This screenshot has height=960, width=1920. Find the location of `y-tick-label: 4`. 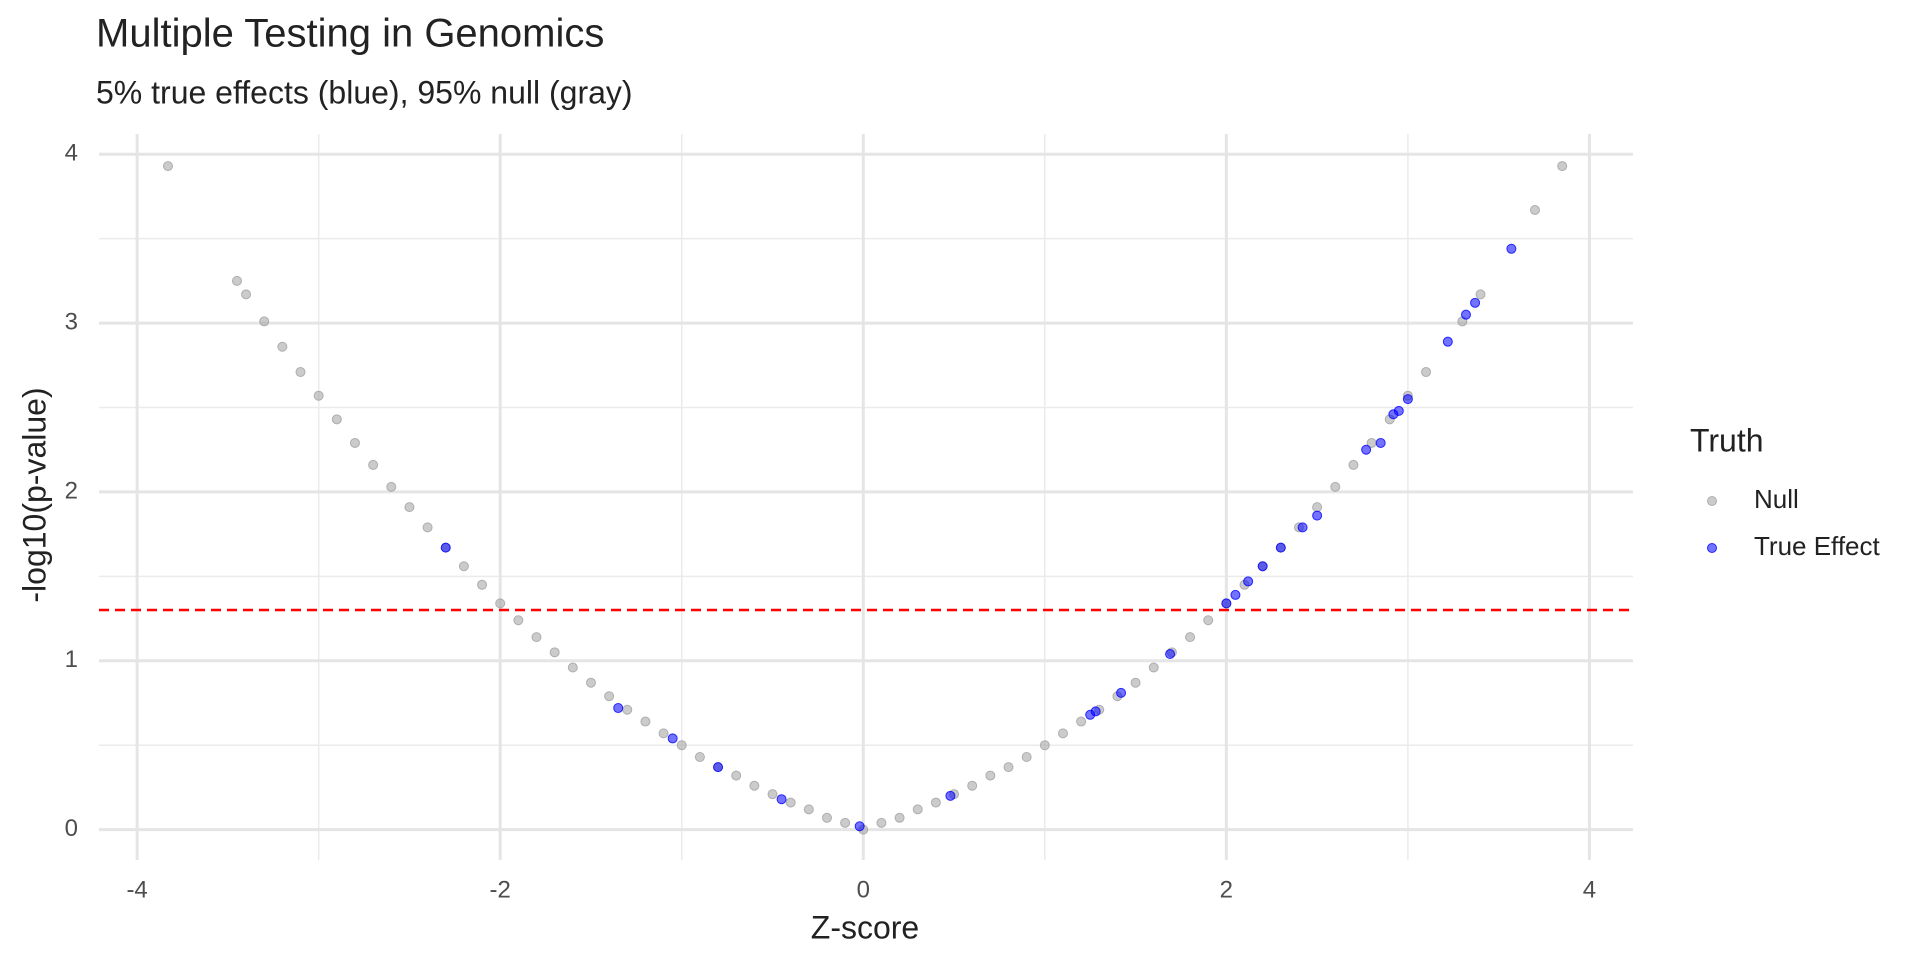

y-tick-label: 4 is located at coordinates (71, 153).